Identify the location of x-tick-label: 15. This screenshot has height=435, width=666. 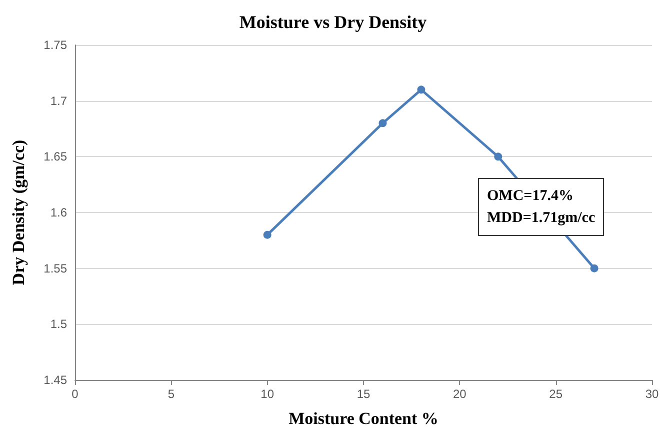
(363, 394).